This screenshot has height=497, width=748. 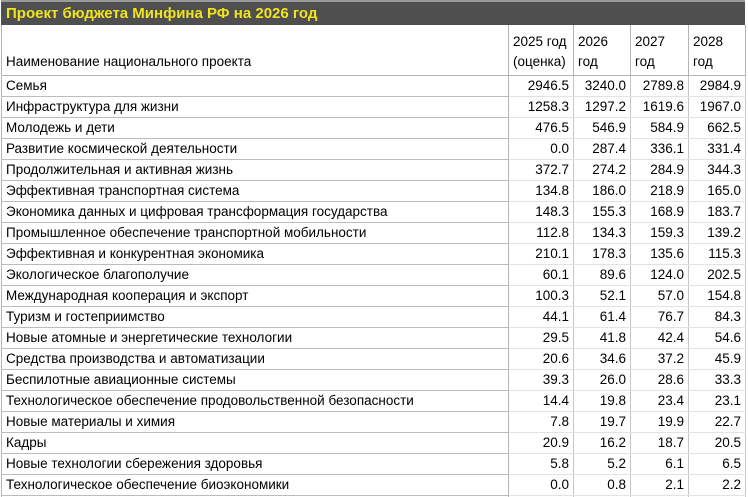 What do you see at coordinates (255, 50) in the screenshot?
I see `col-header-project-name: Наименование национального проекта` at bounding box center [255, 50].